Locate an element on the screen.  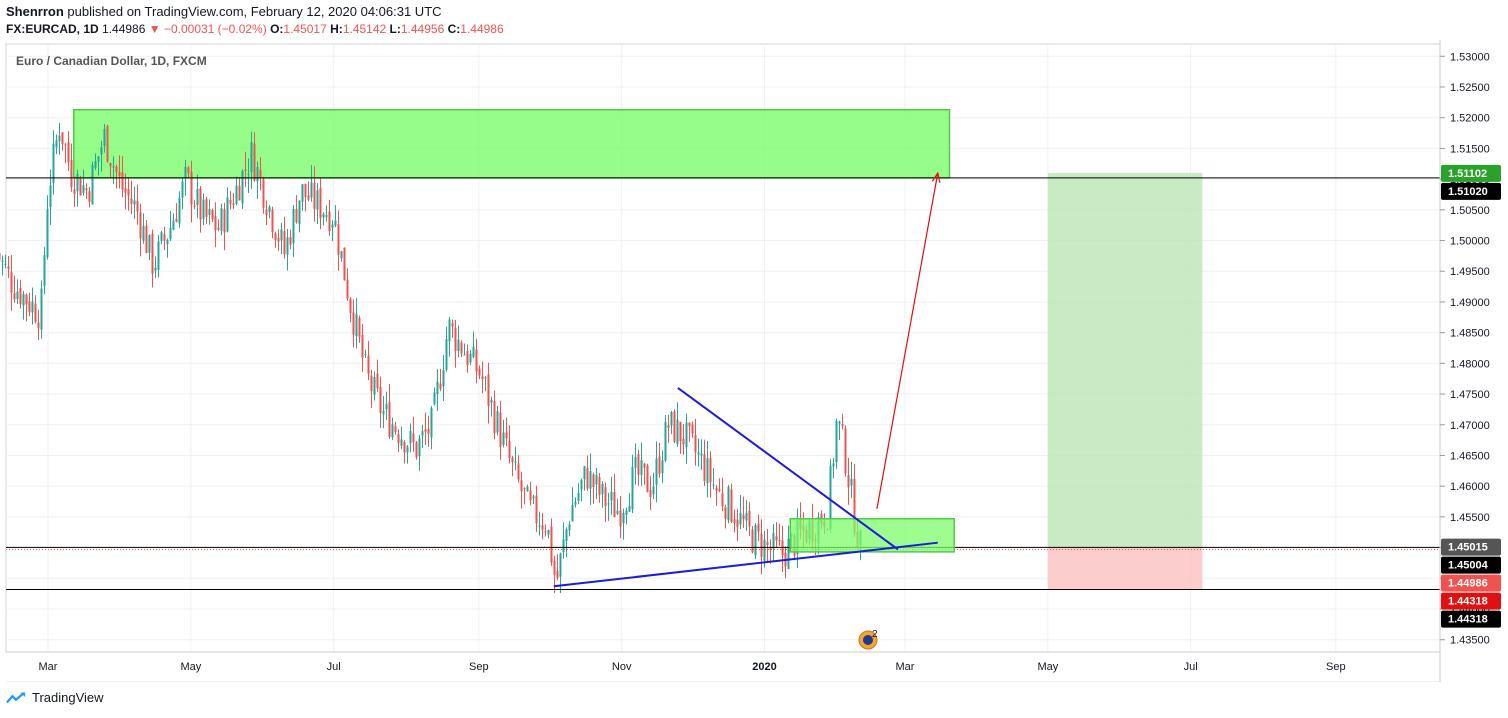
y-tick-label: 1.53000 is located at coordinates (1470, 57).